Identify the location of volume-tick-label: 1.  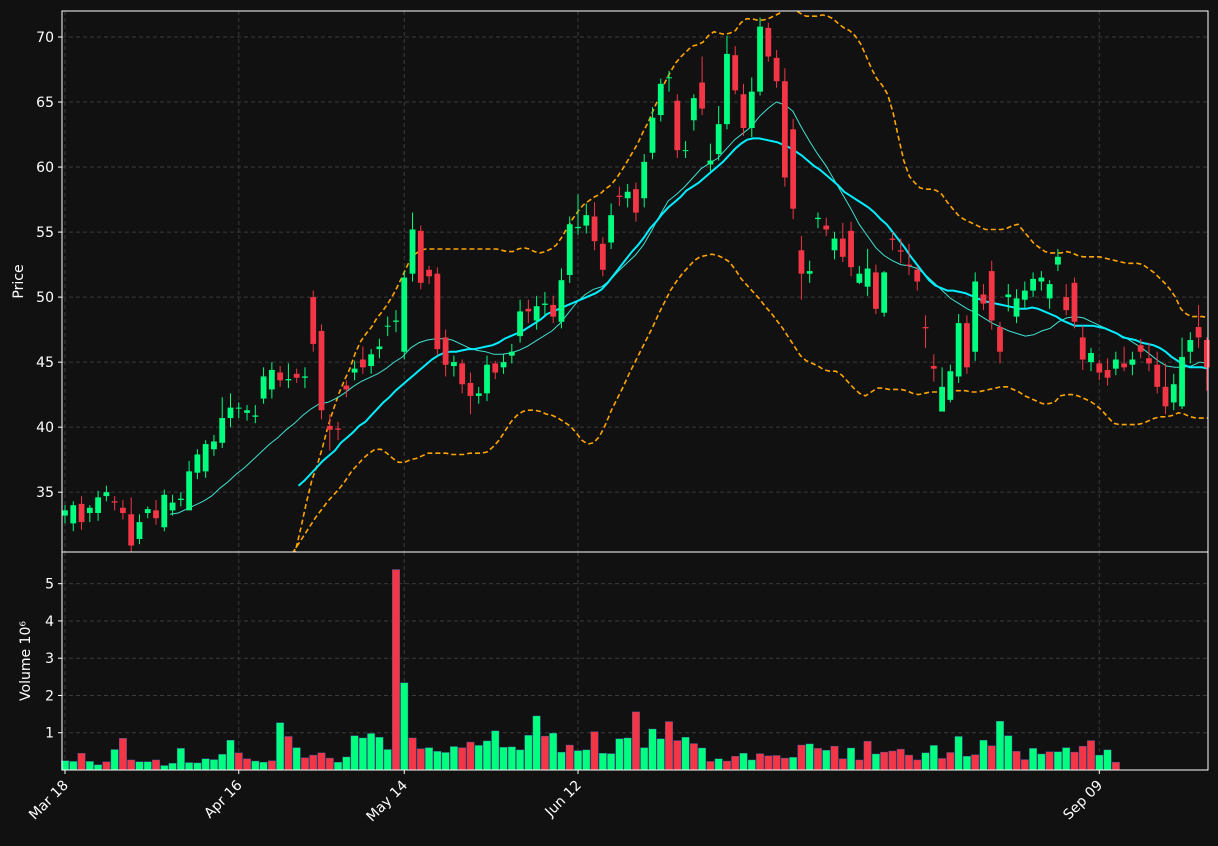
(49, 734).